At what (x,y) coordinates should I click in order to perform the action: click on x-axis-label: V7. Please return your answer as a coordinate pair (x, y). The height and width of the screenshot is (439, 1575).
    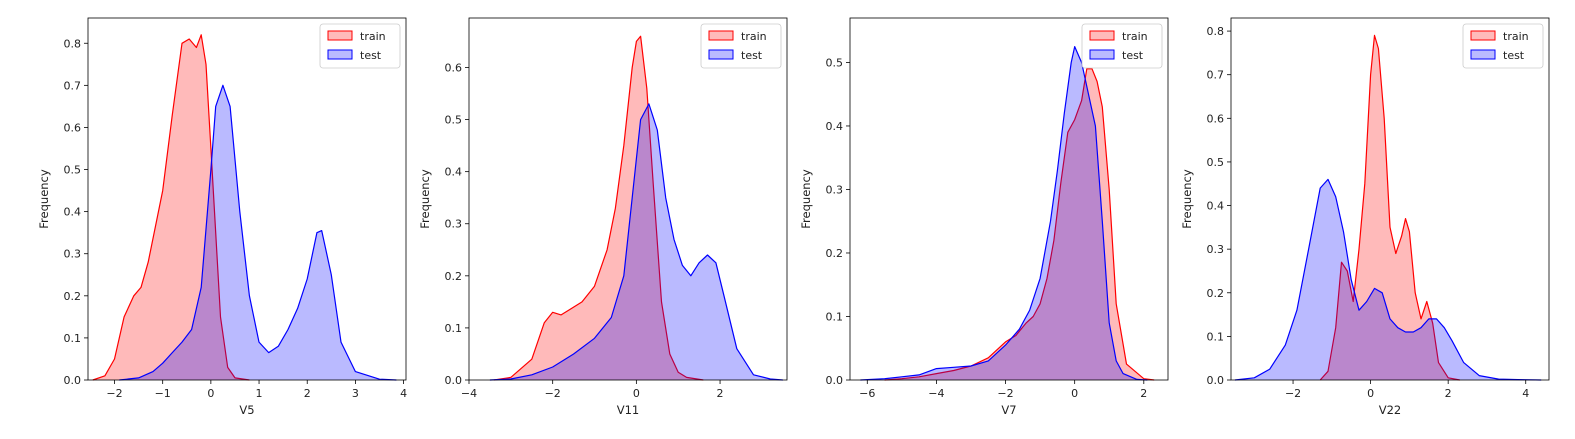
    Looking at the image, I should click on (1008, 410).